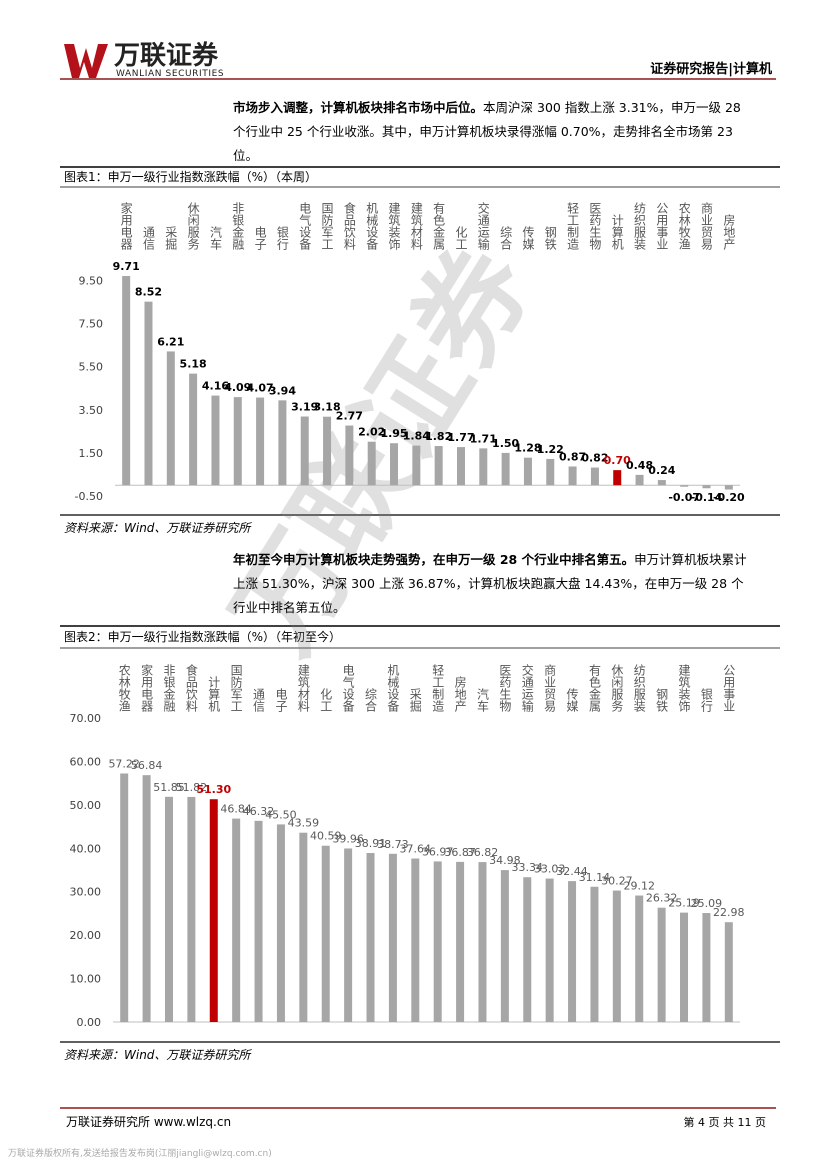  I want to click on data-label: 32.44, so click(572, 871).